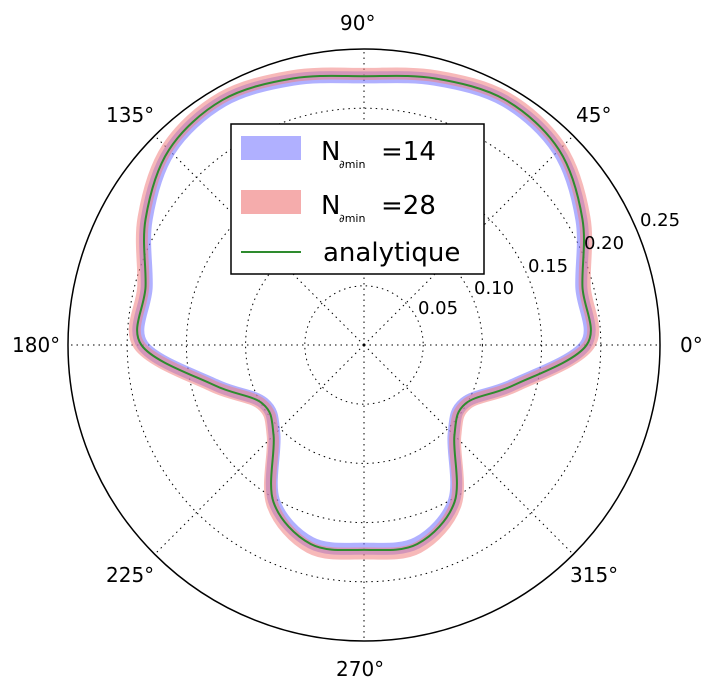  I want to click on angle-tick-180: 180°, so click(36, 345).